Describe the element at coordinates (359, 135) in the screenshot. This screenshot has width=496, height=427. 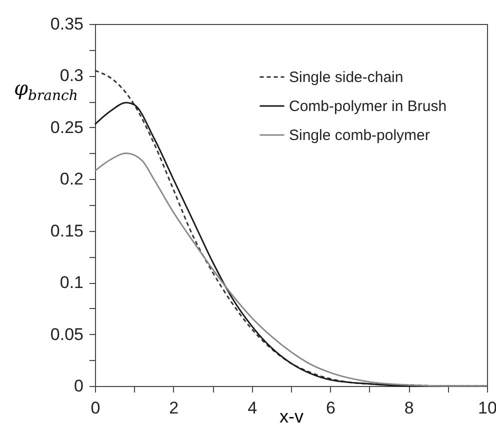
I see `legend-label: Single comb-polymer` at that location.